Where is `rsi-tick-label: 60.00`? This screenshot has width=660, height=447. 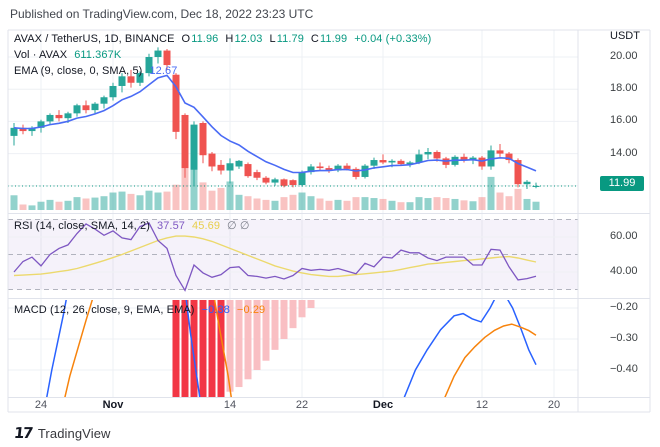
rsi-tick-label: 60.00 is located at coordinates (624, 236).